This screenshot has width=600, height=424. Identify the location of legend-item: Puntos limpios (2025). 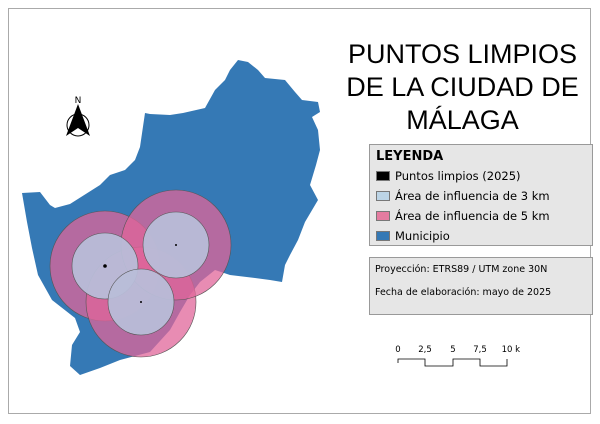
(481, 176).